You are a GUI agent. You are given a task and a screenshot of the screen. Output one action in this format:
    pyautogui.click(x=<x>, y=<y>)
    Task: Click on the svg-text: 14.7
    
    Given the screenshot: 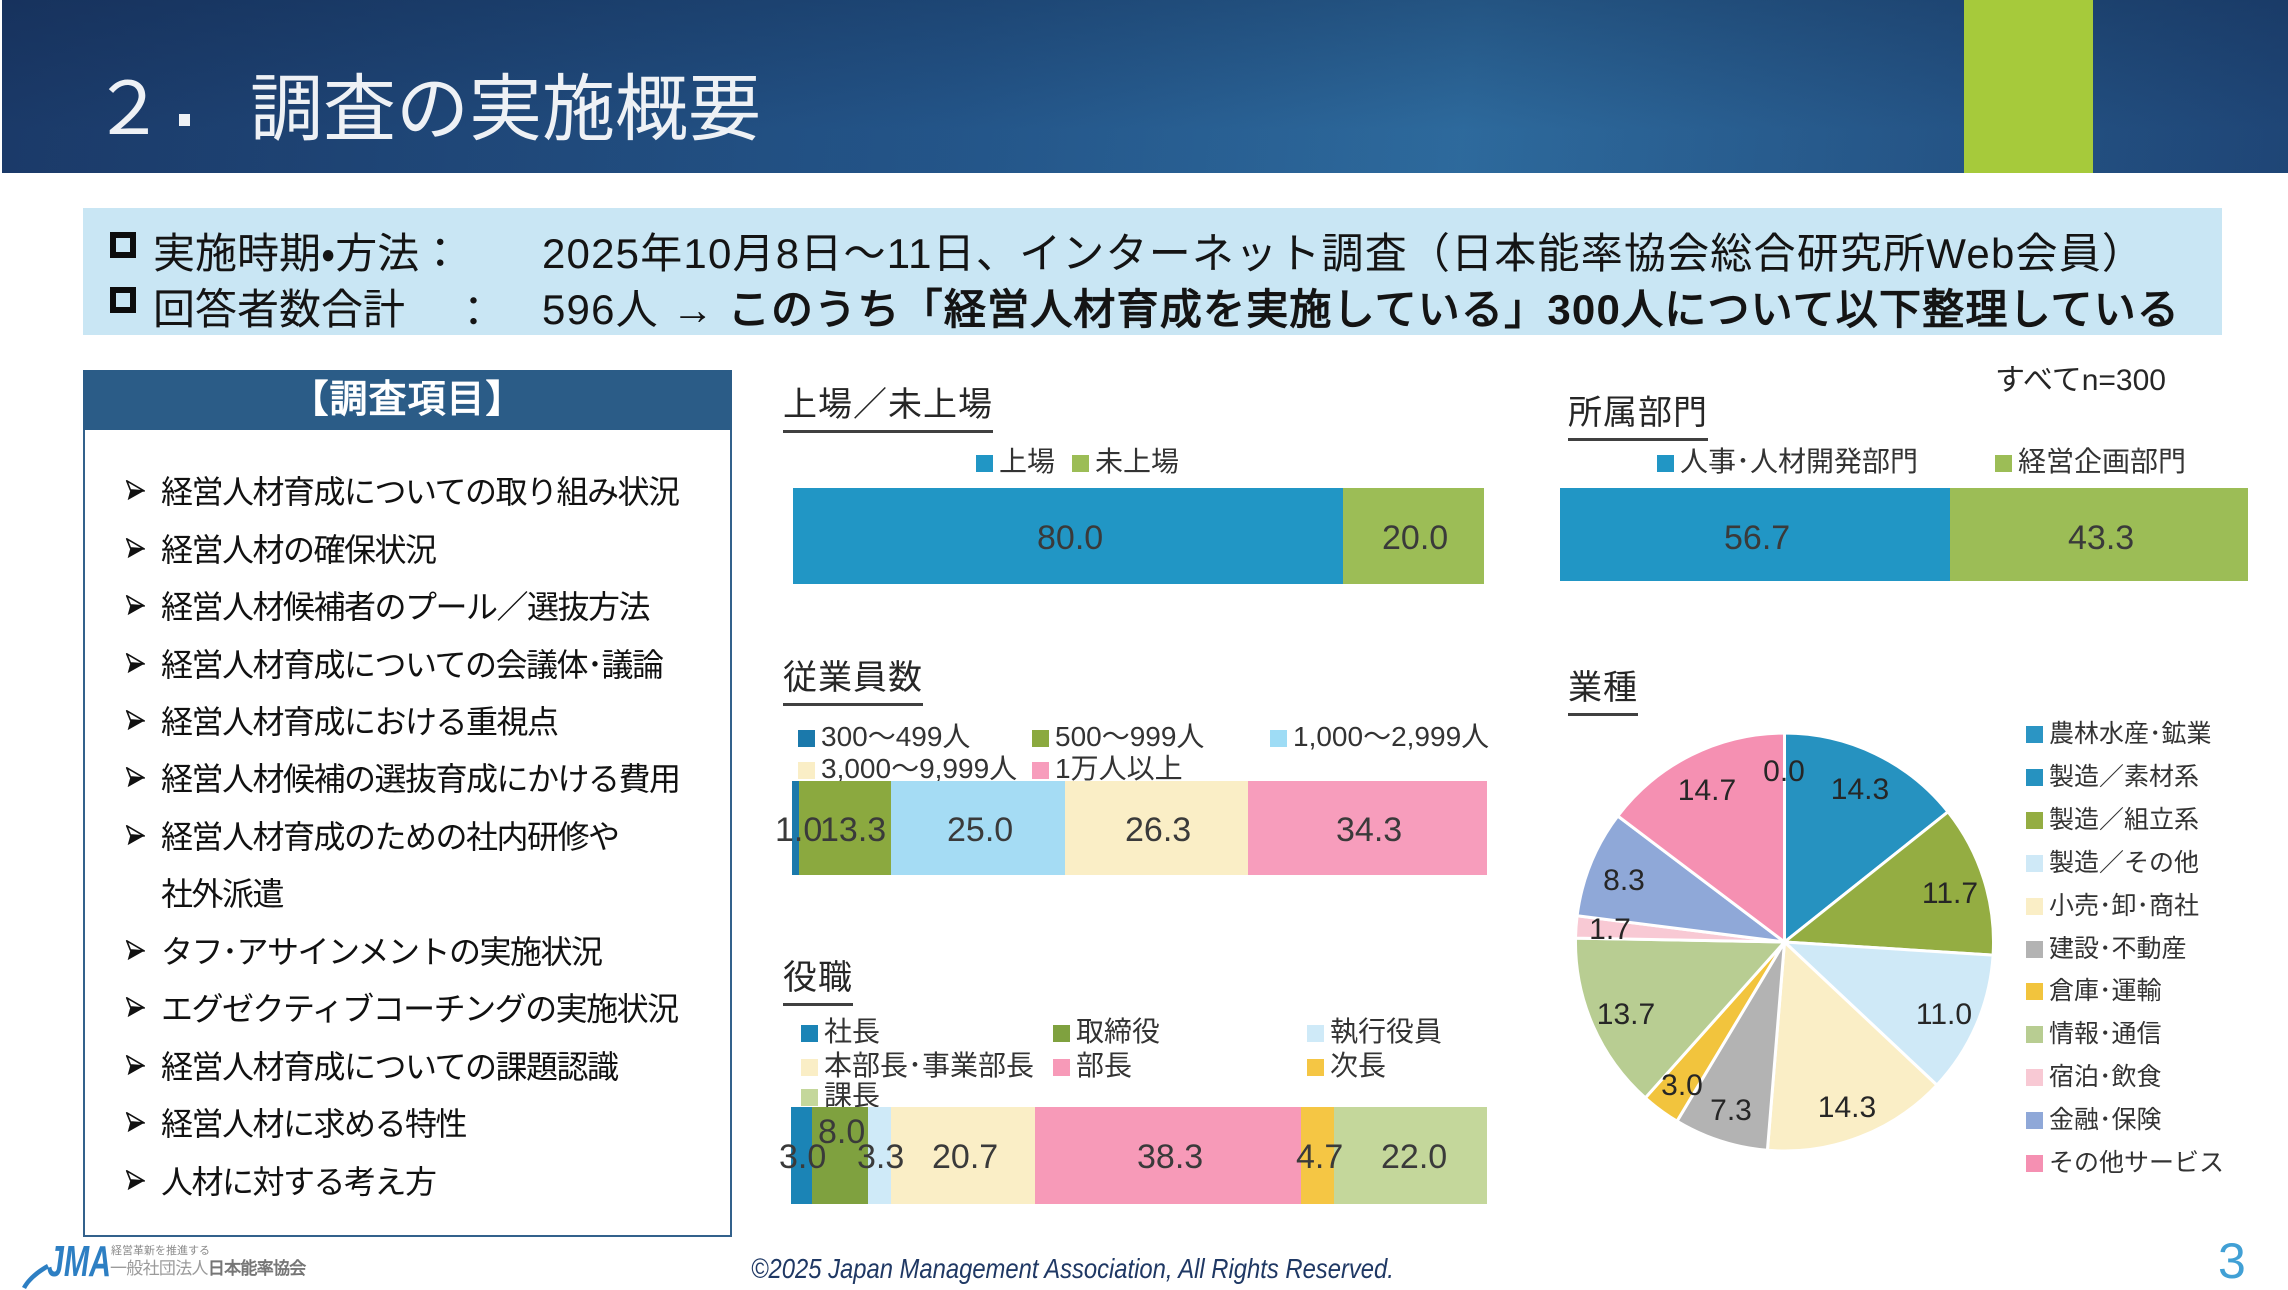 What is the action you would take?
    pyautogui.click(x=1707, y=790)
    